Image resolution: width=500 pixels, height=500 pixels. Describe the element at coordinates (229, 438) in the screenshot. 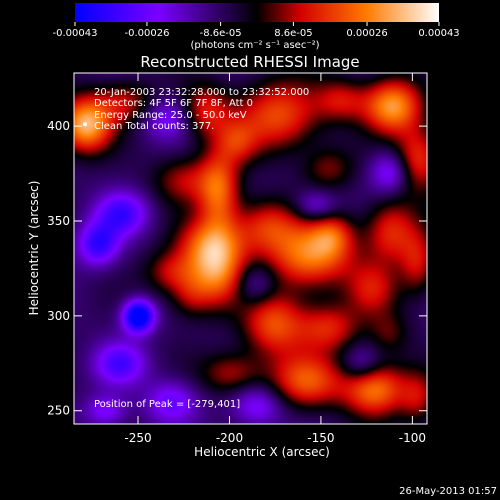

I see `x-tick-label: -200` at that location.